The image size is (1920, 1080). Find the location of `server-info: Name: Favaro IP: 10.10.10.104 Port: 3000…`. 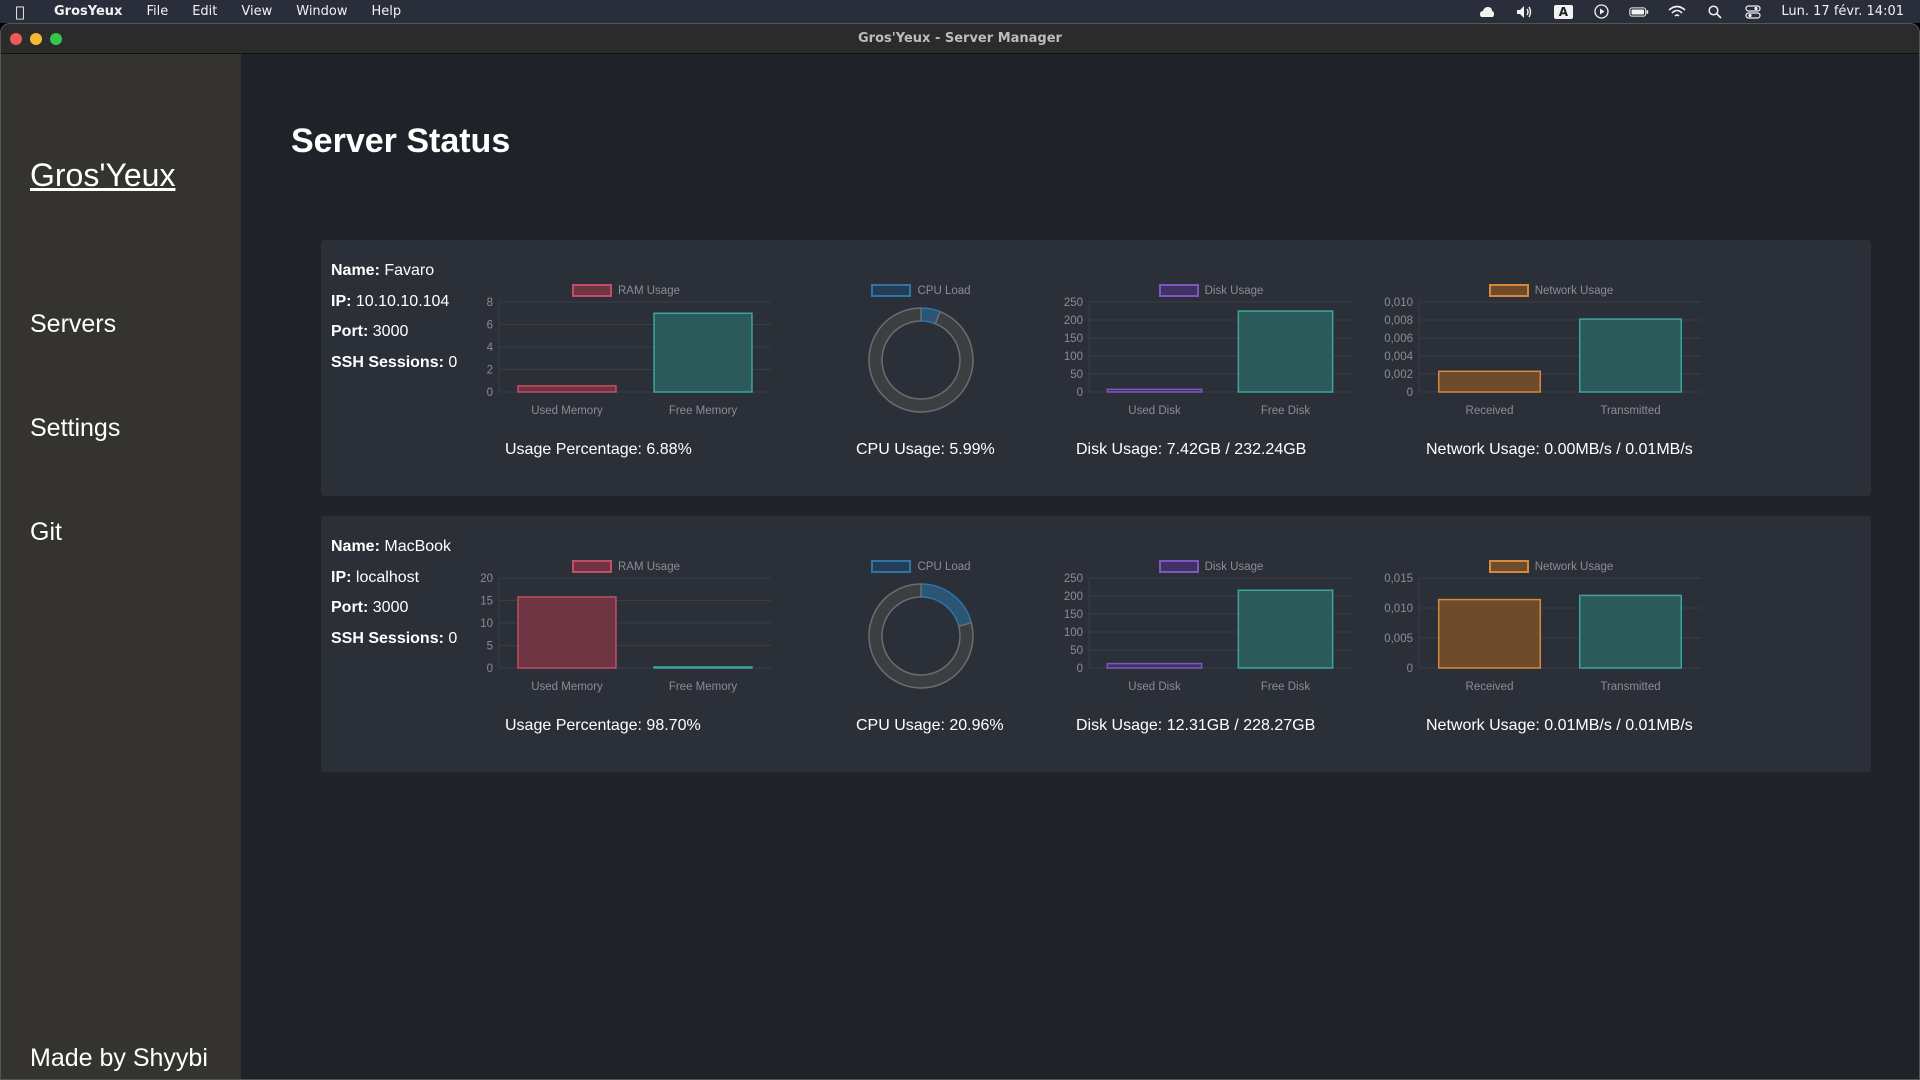

server-info: Name: Favaro IP: 10.10.10.104 Port: 3000… is located at coordinates (394, 317).